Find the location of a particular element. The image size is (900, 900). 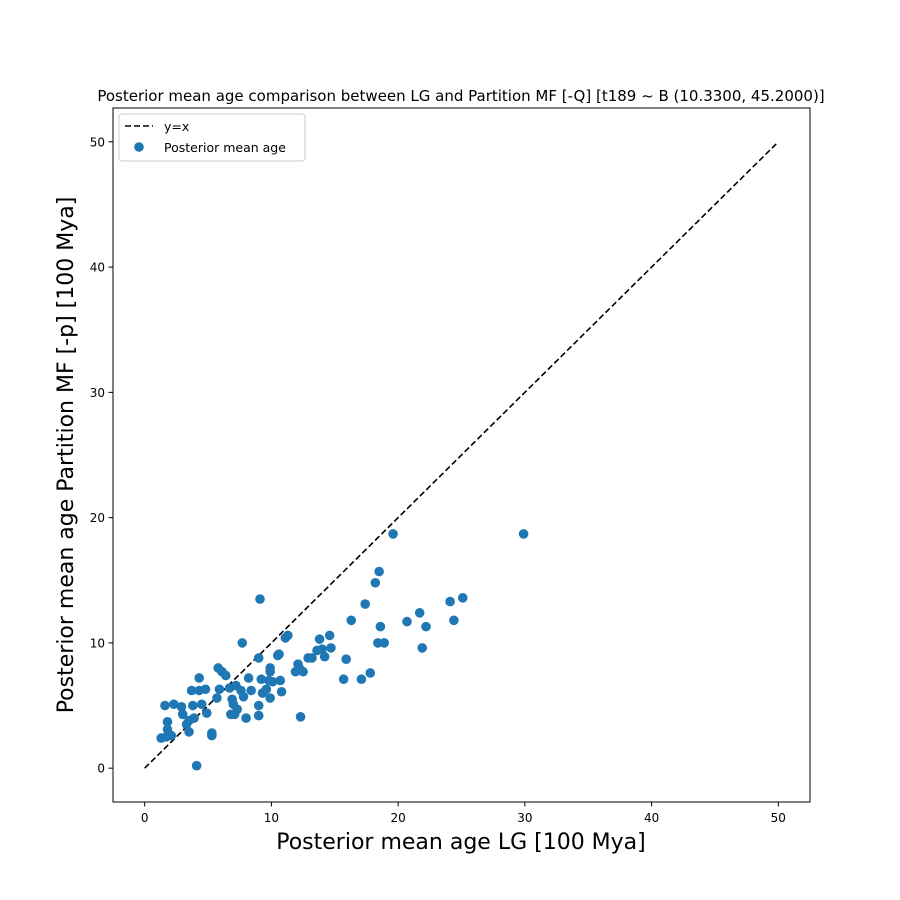

legend-marker-swatch is located at coordinates (139, 147).